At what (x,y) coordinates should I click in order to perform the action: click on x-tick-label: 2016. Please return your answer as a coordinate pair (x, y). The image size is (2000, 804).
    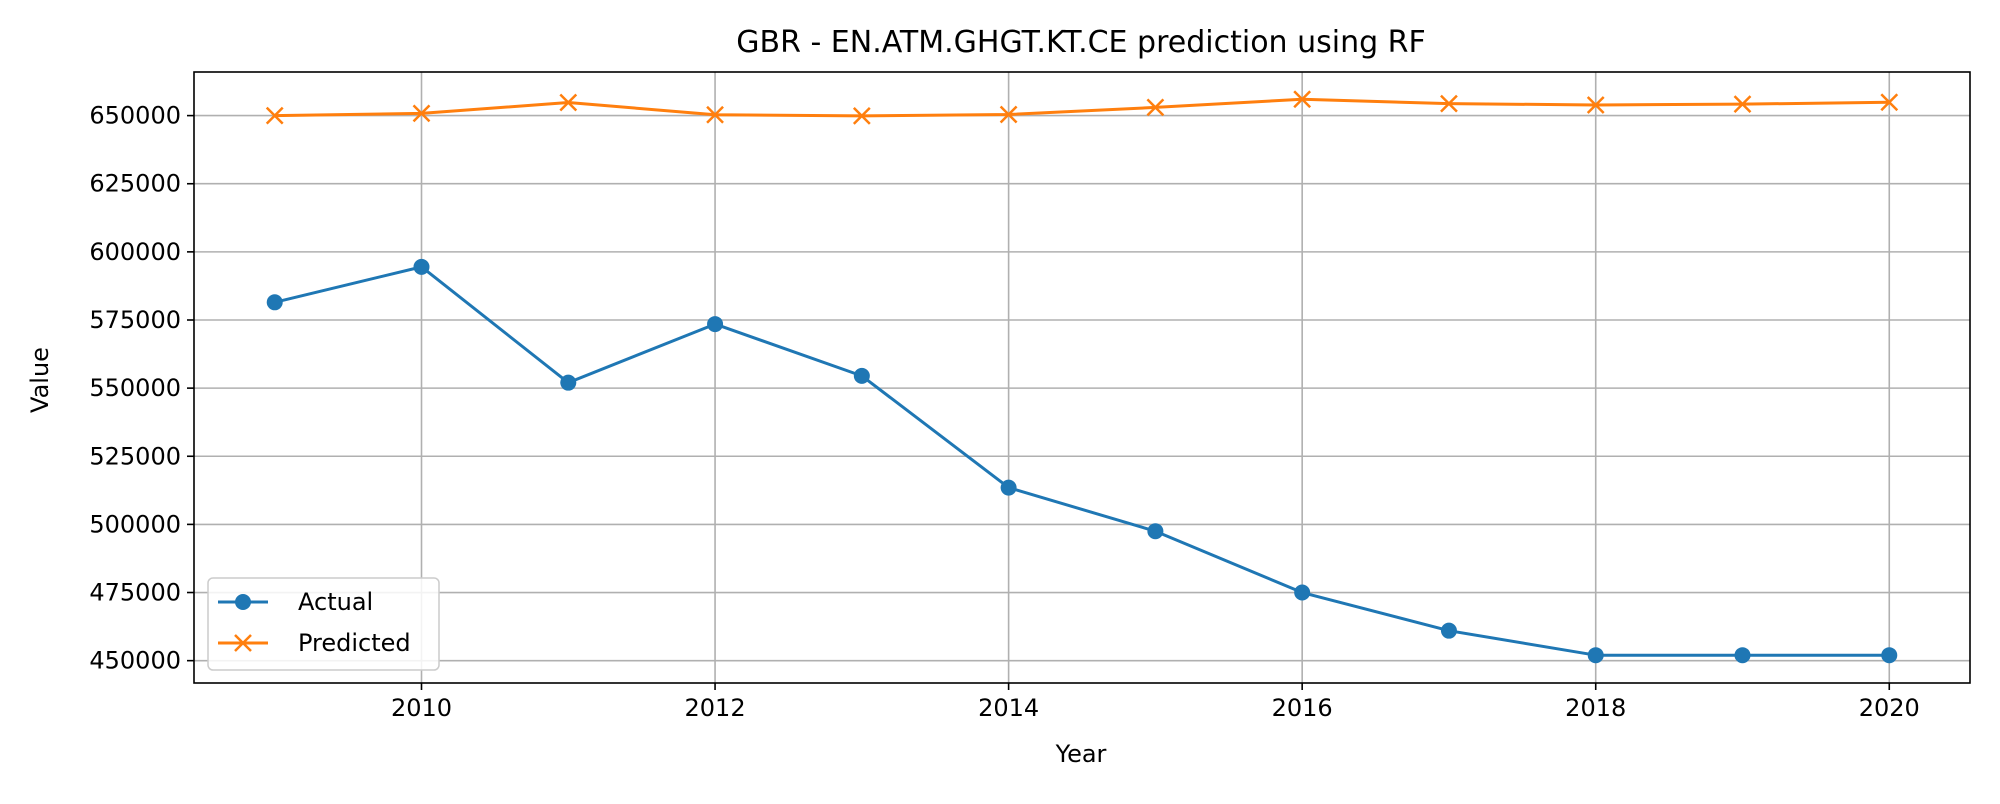
    Looking at the image, I should click on (1302, 708).